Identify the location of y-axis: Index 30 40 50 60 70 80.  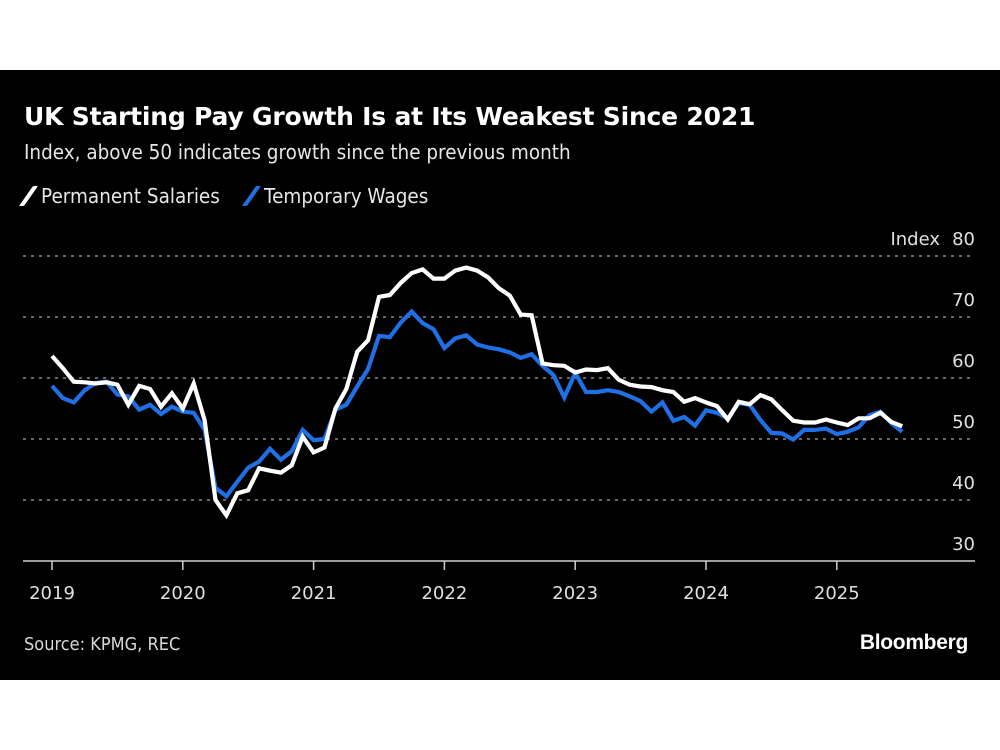
(932, 392).